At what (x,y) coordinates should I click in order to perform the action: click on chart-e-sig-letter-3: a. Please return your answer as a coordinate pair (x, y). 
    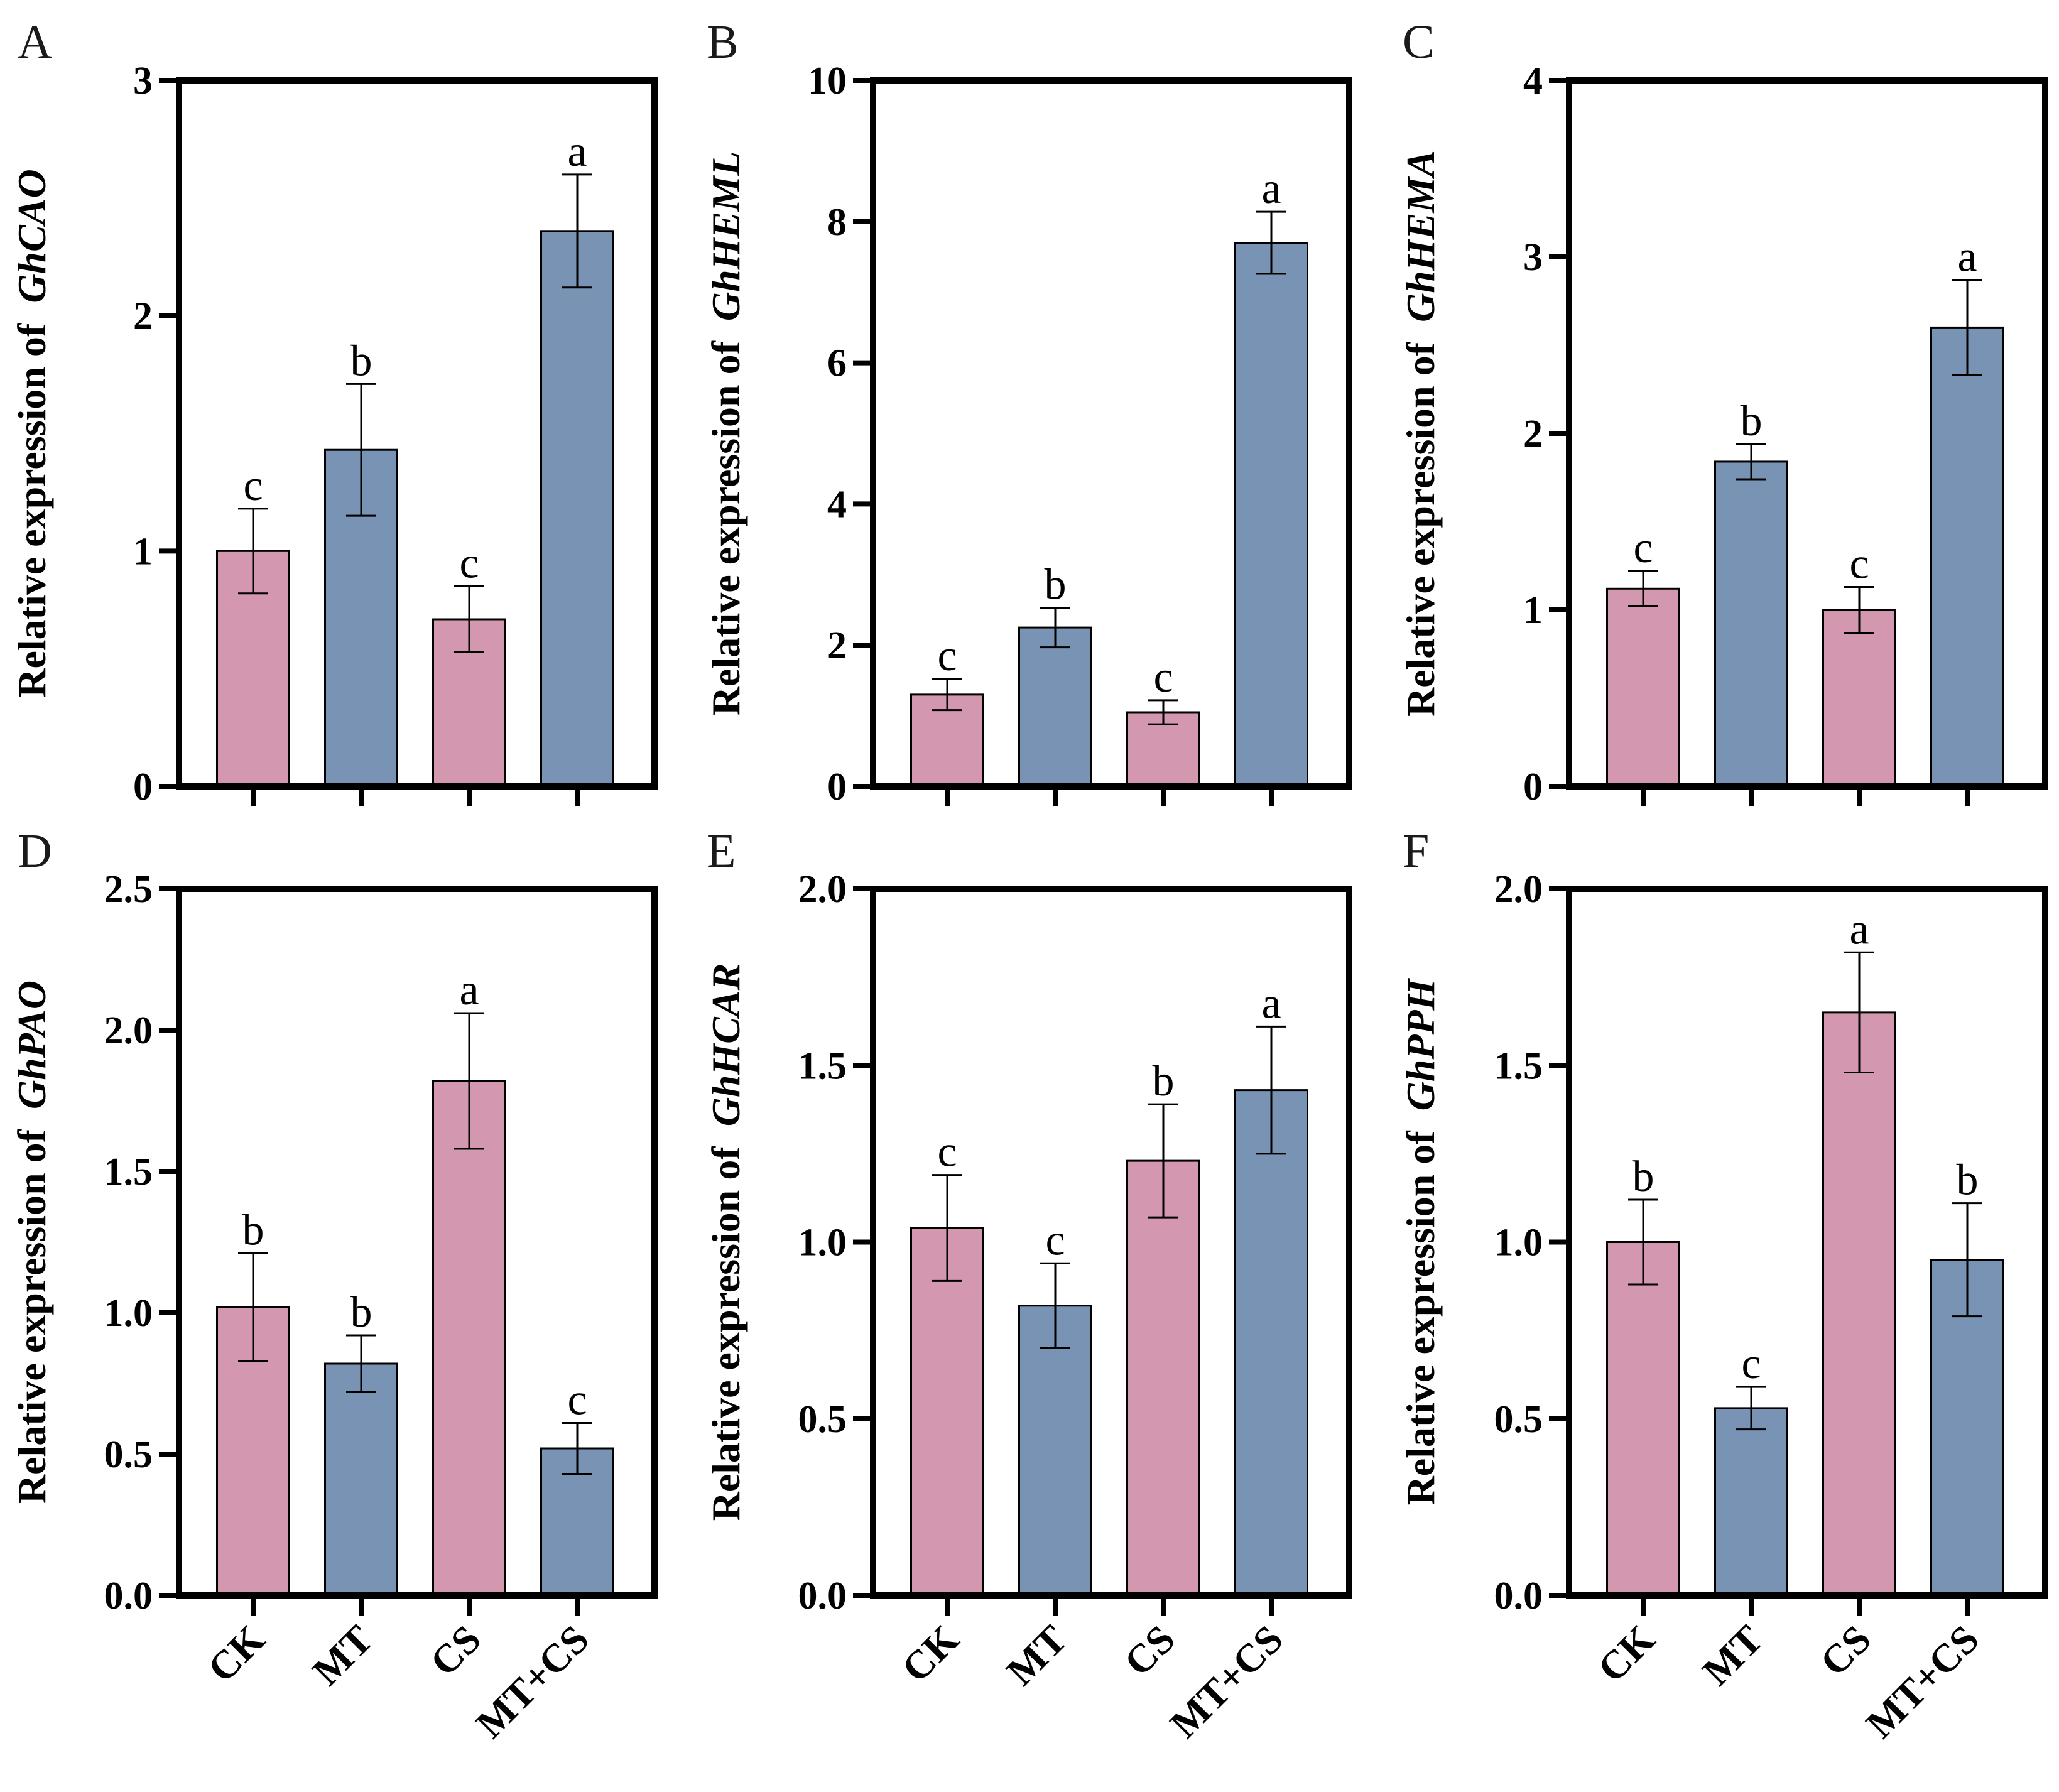
    Looking at the image, I should click on (1271, 1003).